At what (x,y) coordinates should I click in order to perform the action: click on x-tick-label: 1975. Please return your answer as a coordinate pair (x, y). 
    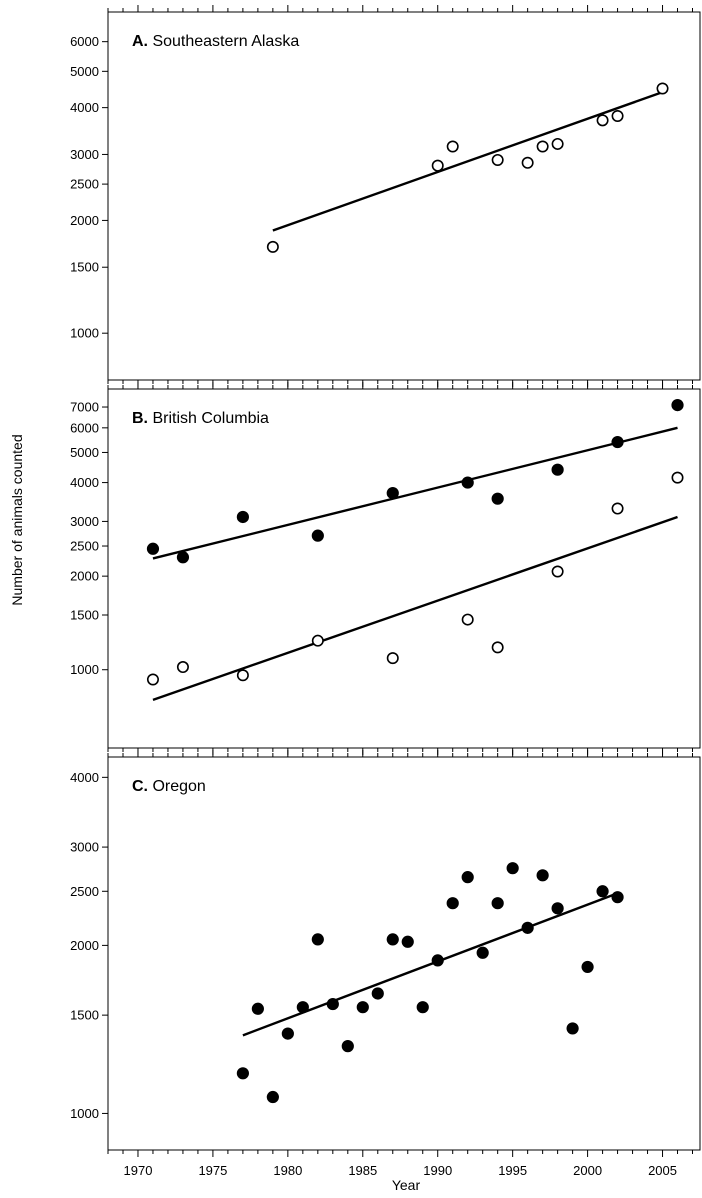
    Looking at the image, I should click on (212, 1170).